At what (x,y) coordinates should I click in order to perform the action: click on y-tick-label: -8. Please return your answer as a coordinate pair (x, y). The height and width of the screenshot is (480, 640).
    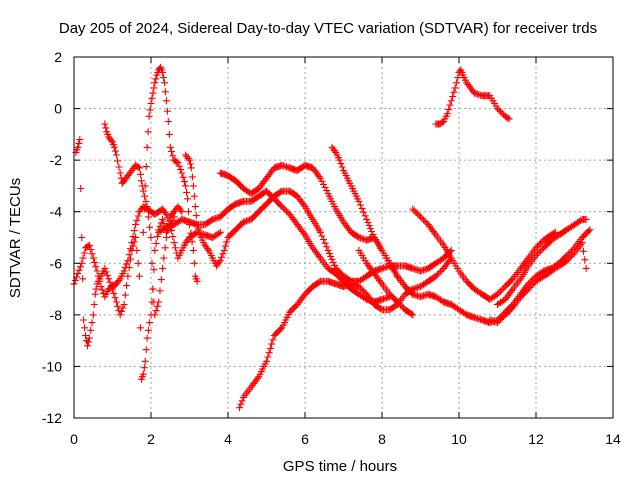
    Looking at the image, I should click on (56, 315).